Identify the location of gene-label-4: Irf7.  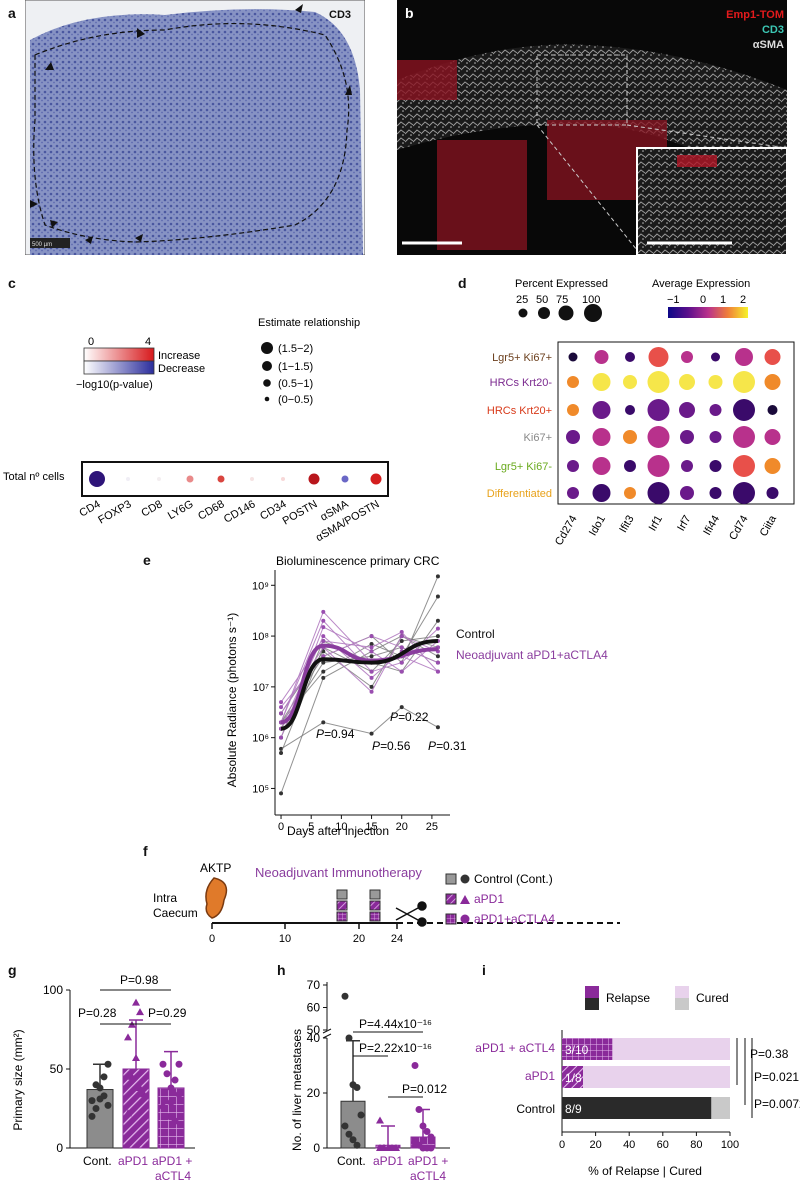
(684, 524).